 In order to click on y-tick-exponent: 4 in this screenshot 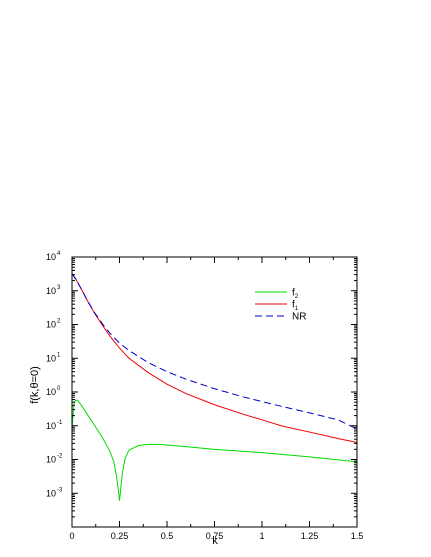, I will do `click(59, 254)`.